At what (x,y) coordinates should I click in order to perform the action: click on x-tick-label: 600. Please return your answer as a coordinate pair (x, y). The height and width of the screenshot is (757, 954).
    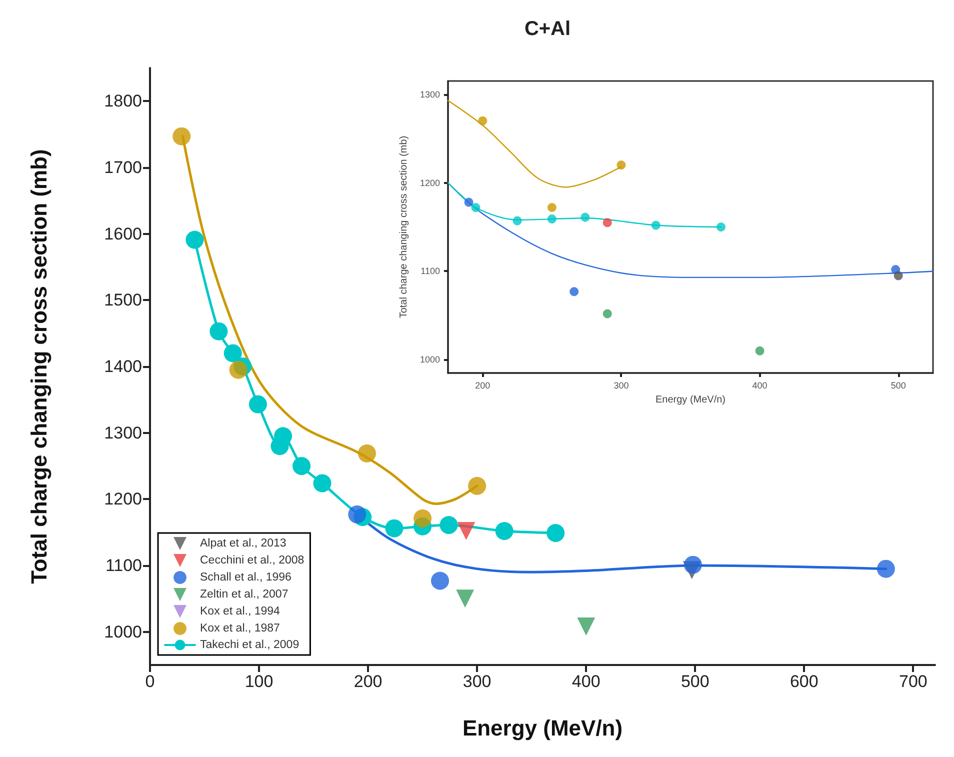
    Looking at the image, I should click on (804, 681).